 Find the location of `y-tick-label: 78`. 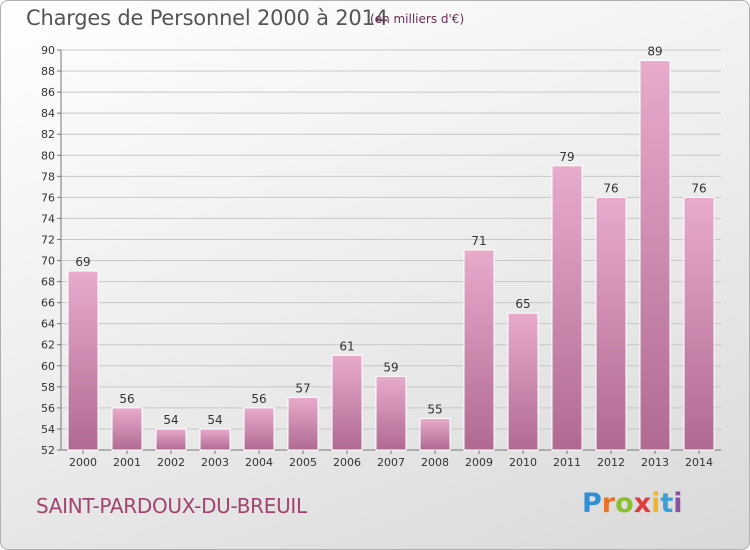

y-tick-label: 78 is located at coordinates (48, 176).